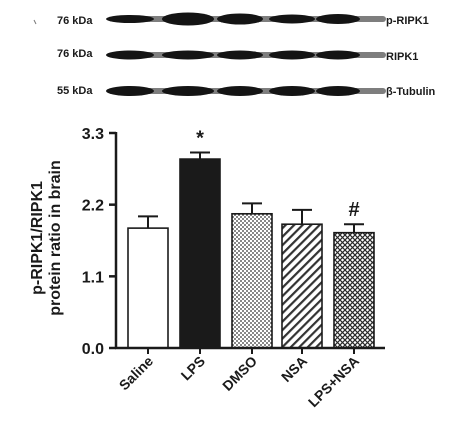 This screenshot has height=442, width=454. Describe the element at coordinates (200, 253) in the screenshot. I see `bar-lps` at that location.